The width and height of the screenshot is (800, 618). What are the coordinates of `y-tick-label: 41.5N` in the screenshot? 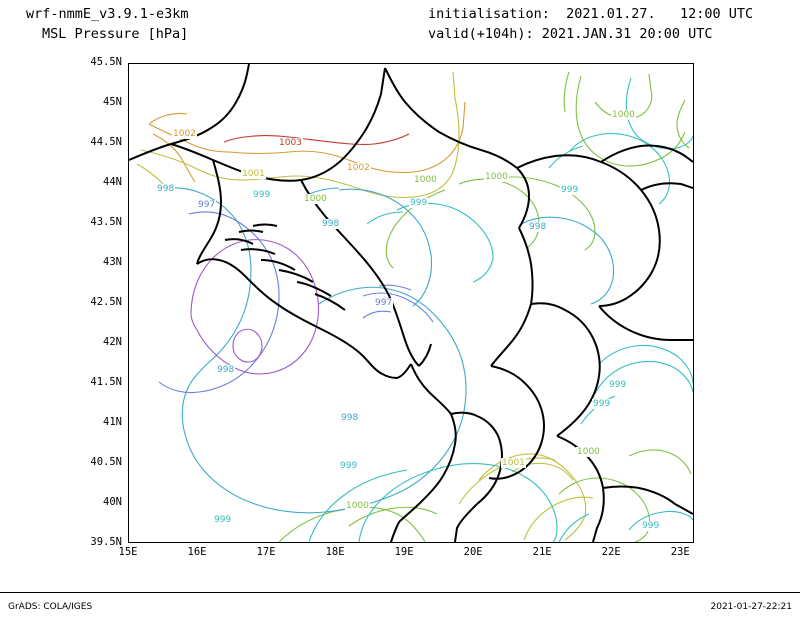 It's located at (106, 382).